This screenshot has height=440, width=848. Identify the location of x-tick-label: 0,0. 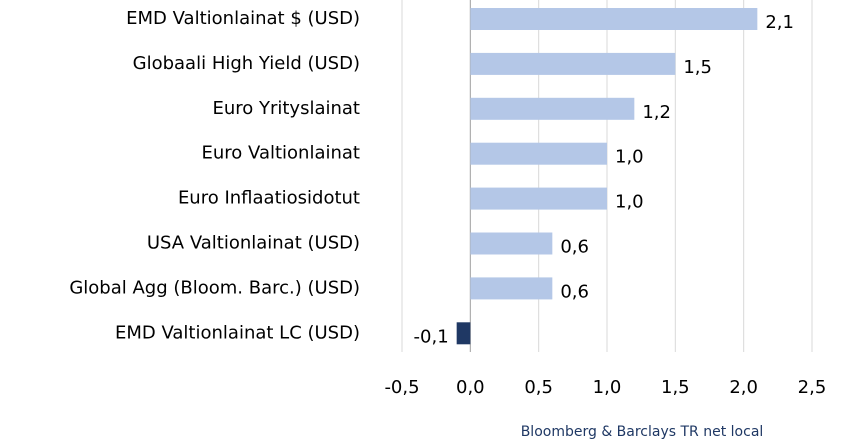
(470, 387).